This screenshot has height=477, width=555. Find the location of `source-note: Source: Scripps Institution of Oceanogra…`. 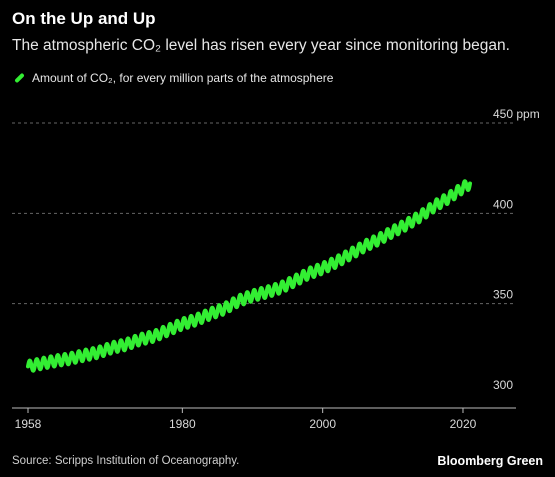

source-note: Source: Scripps Institution of Oceanogra… is located at coordinates (126, 461).